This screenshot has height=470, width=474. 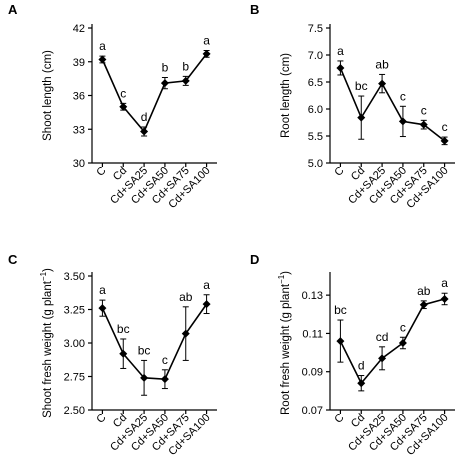 What do you see at coordinates (79, 63) in the screenshot?
I see `y-tick-label: 39` at bounding box center [79, 63].